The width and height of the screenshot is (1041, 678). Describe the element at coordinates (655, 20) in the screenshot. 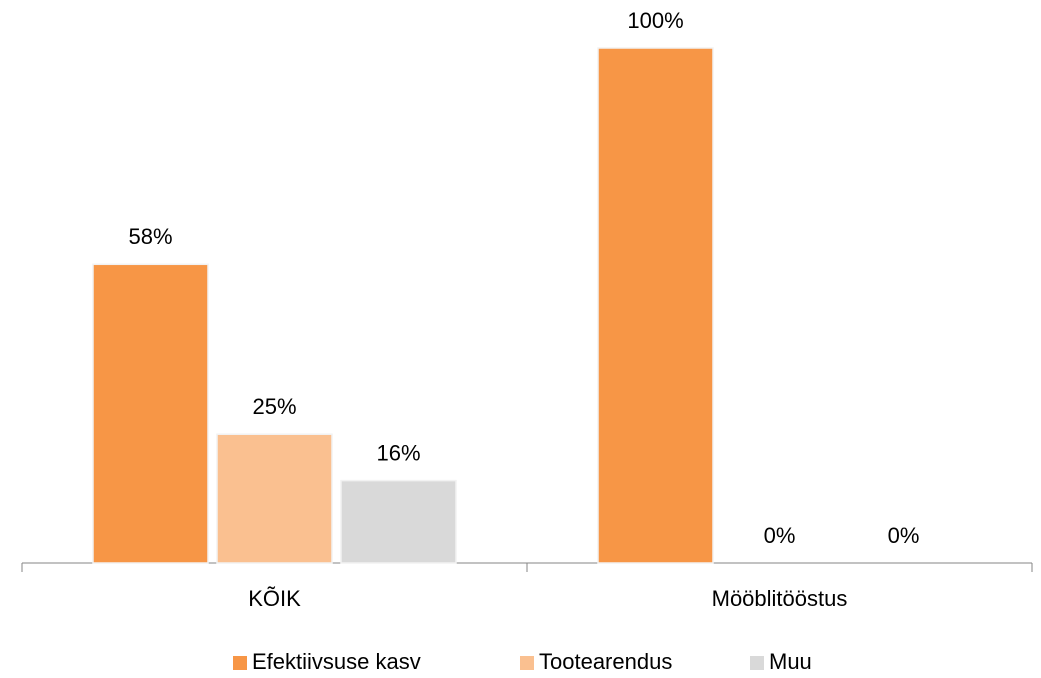

I see `value-label: 100%` at that location.